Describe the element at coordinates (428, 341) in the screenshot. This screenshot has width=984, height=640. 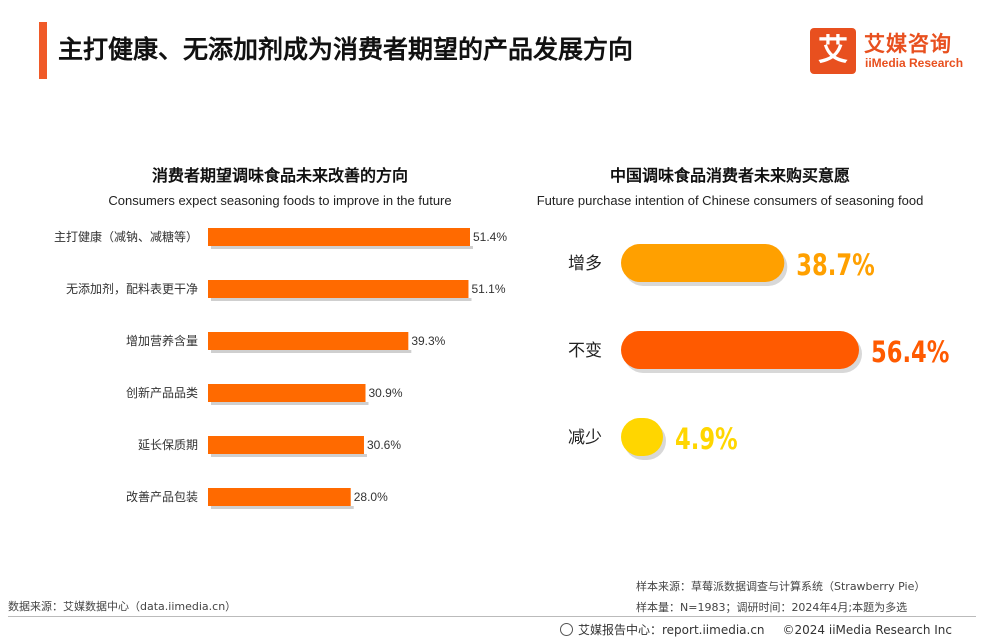
I see `data-label: 39.3%` at that location.